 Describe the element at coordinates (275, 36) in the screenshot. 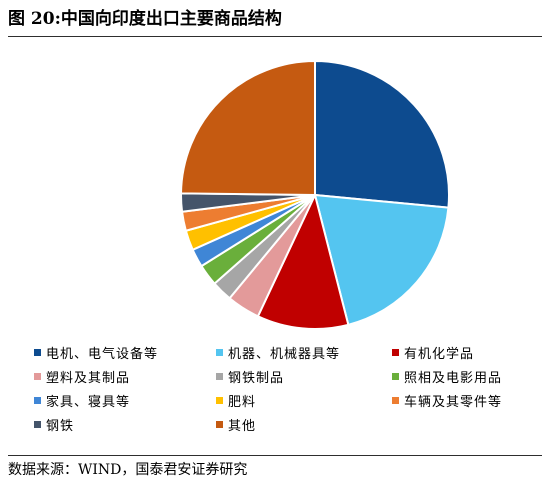

I see `title-divider` at that location.